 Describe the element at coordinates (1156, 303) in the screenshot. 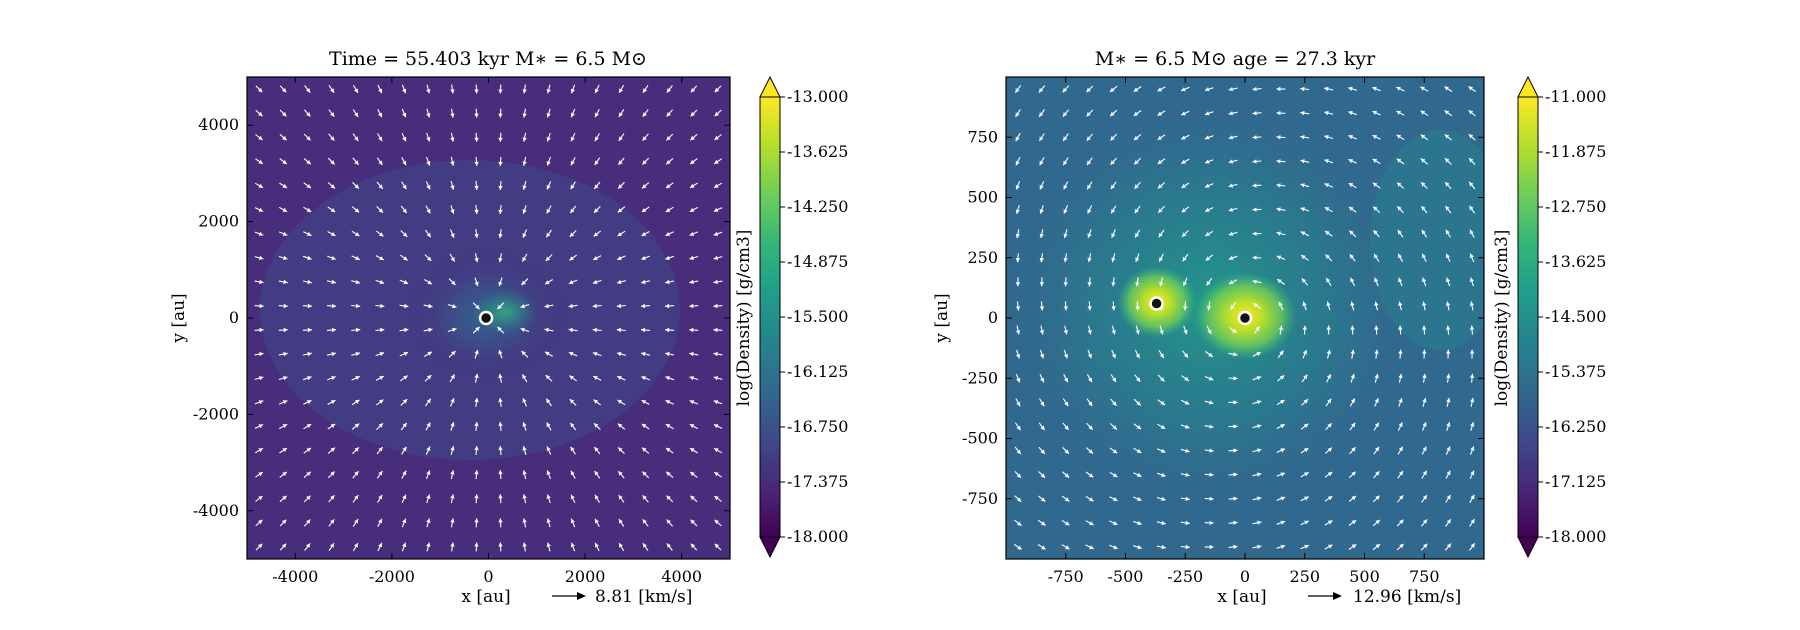

I see `sink-particle` at that location.